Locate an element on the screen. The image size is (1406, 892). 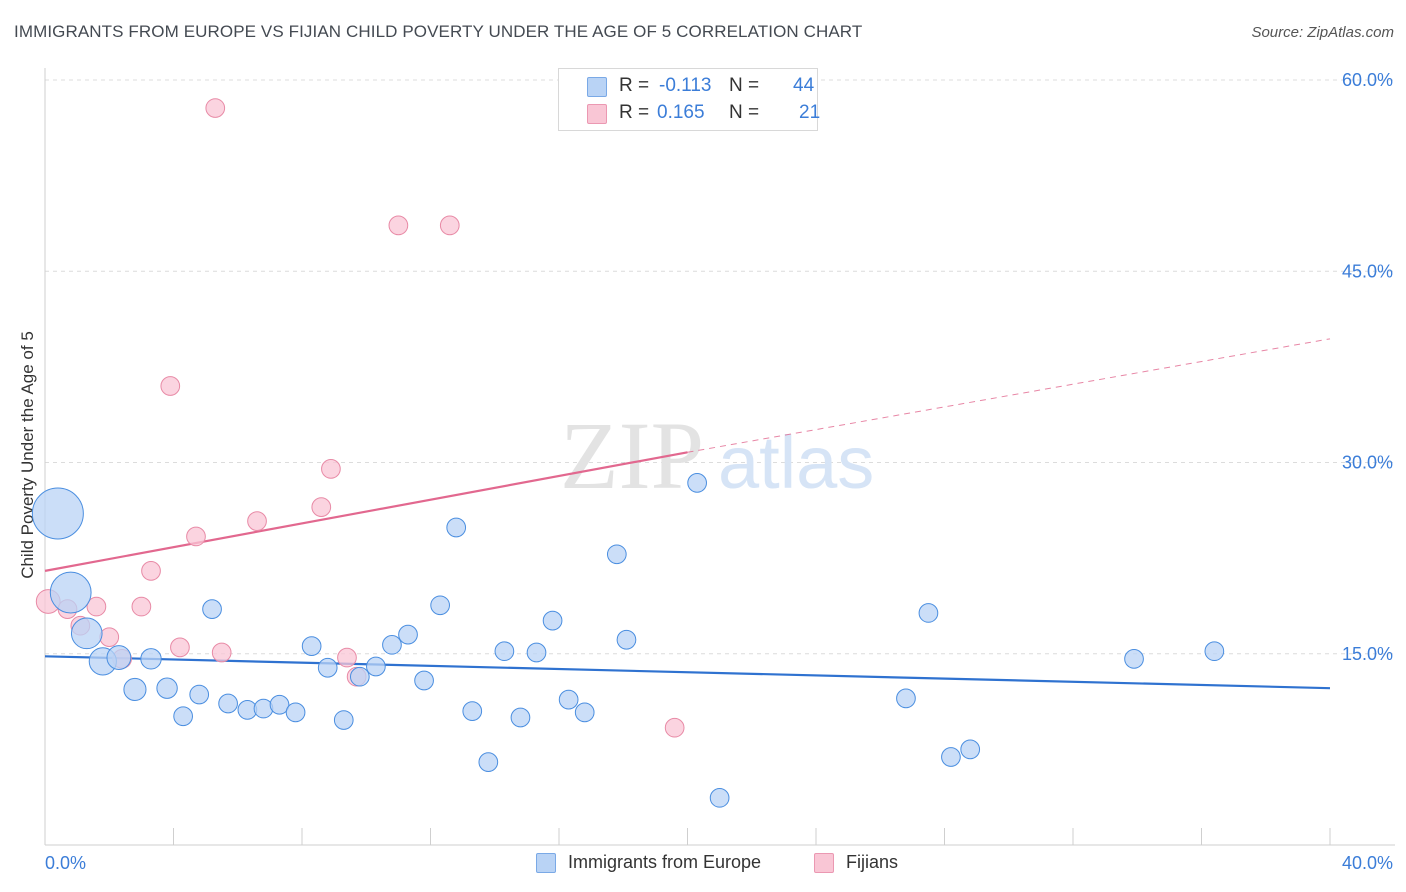
trend-line-fijians is located at coordinates (366, 511).